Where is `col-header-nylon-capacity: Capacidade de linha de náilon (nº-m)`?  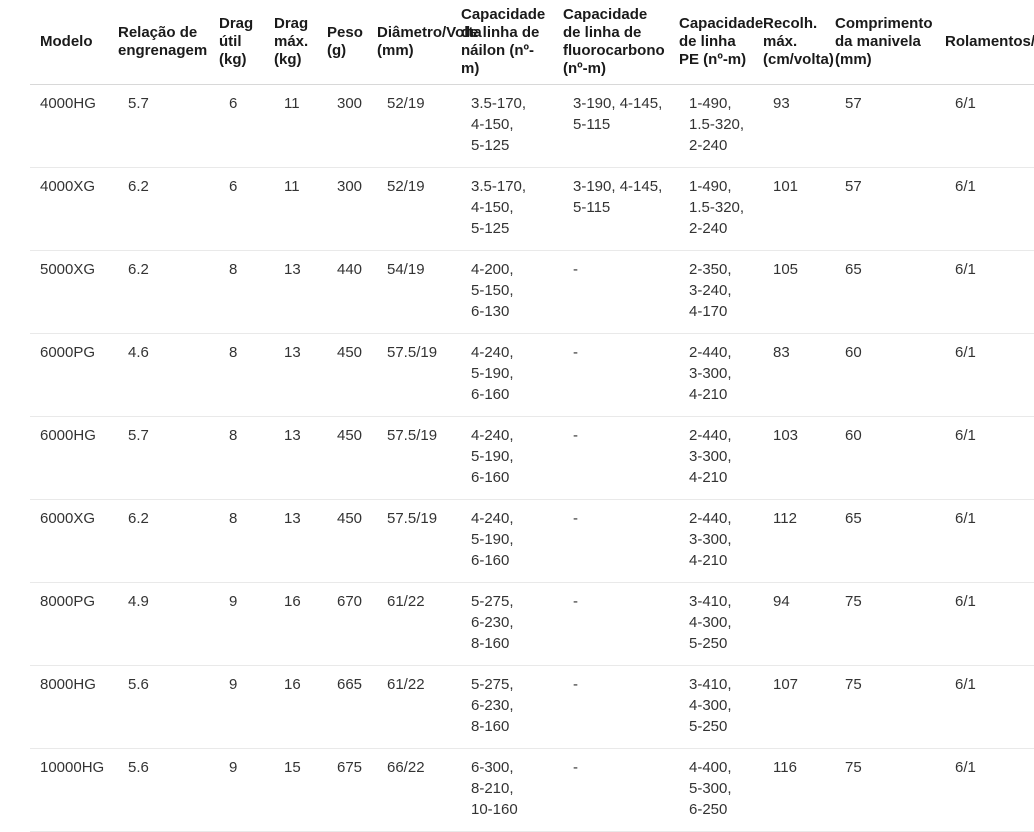
col-header-nylon-capacity: Capacidade de linha de náilon (nº-m) is located at coordinates (502, 42).